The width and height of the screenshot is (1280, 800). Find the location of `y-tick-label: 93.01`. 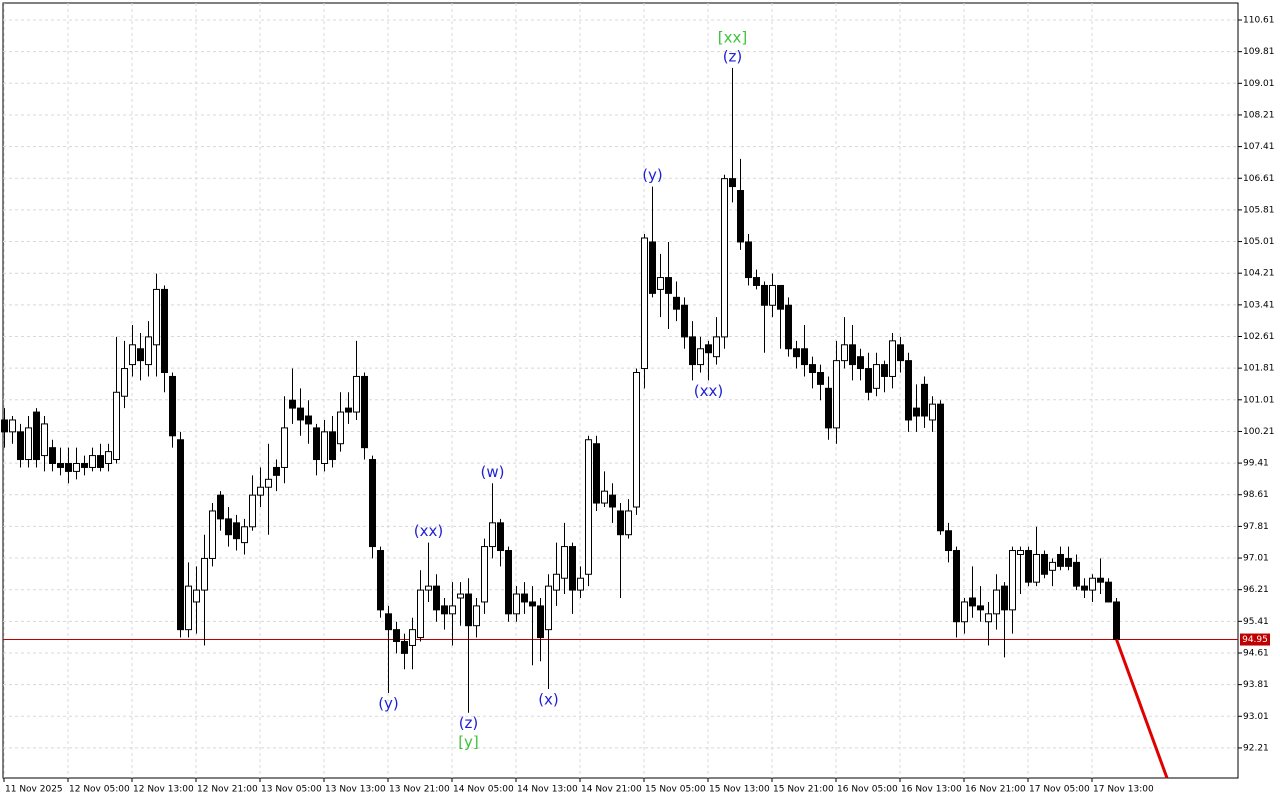

y-tick-label: 93.01 is located at coordinates (1256, 717).